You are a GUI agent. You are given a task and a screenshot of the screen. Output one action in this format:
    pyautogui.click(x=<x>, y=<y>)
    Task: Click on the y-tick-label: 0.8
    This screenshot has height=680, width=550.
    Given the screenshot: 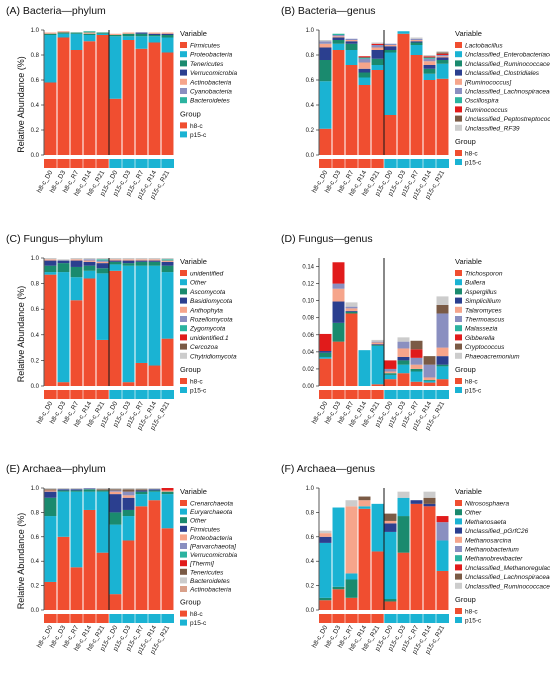 What is the action you would take?
    pyautogui.click(x=310, y=513)
    